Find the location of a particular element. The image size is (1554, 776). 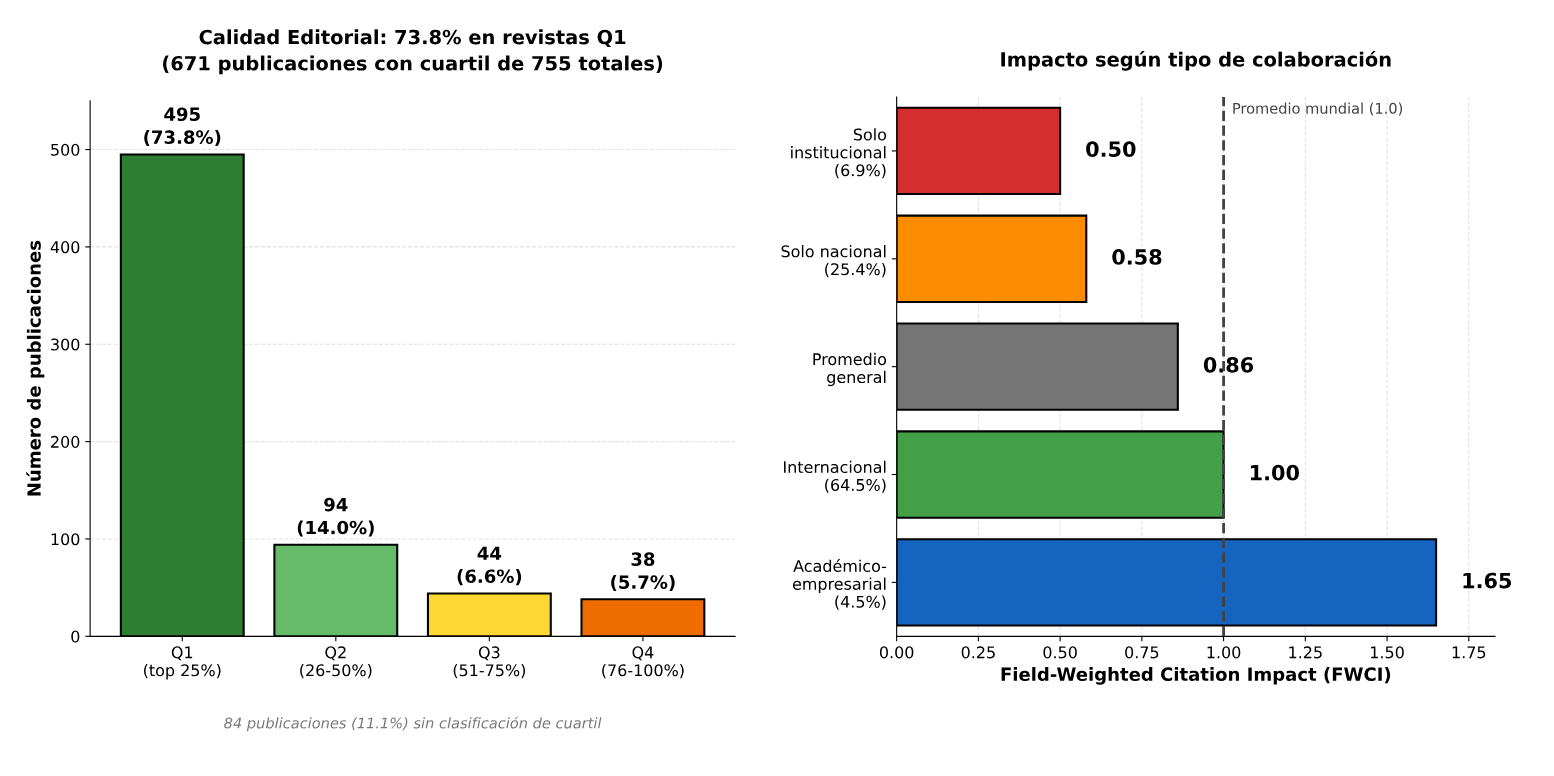

x-tick-label: Q2 (26-50%) is located at coordinates (336, 662).